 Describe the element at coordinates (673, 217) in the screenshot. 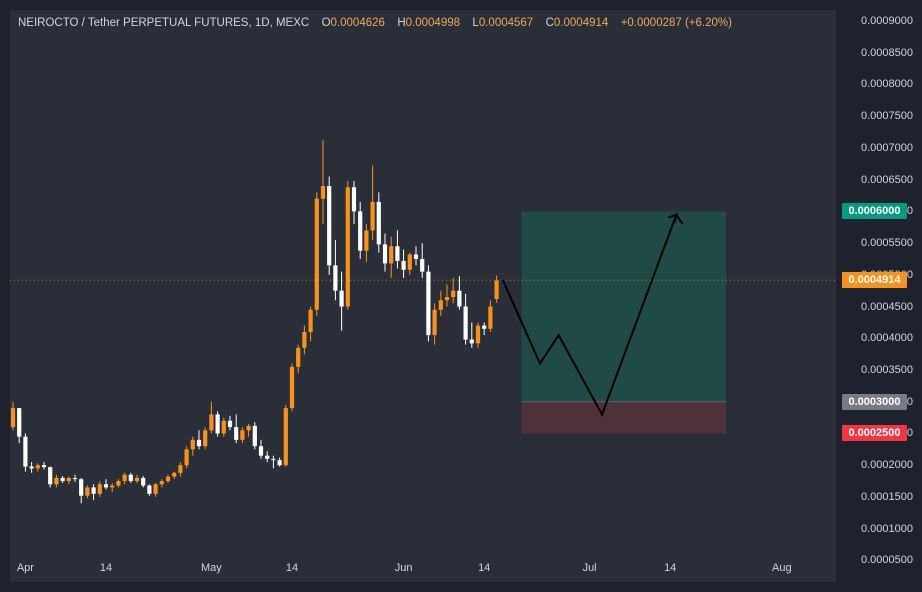

I see `forecast-arrowhead` at that location.